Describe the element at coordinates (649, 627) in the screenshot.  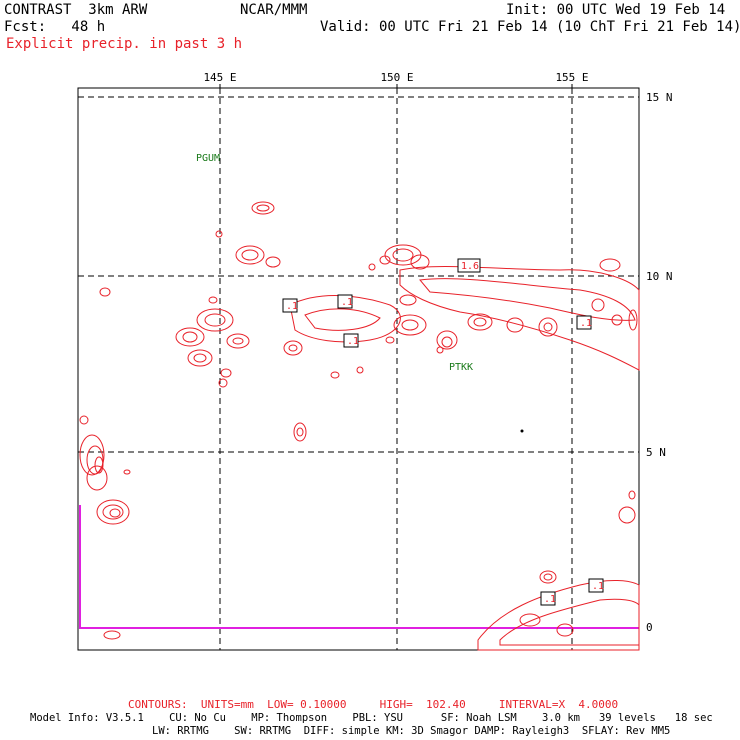
I see `lat-label-0: 0` at that location.